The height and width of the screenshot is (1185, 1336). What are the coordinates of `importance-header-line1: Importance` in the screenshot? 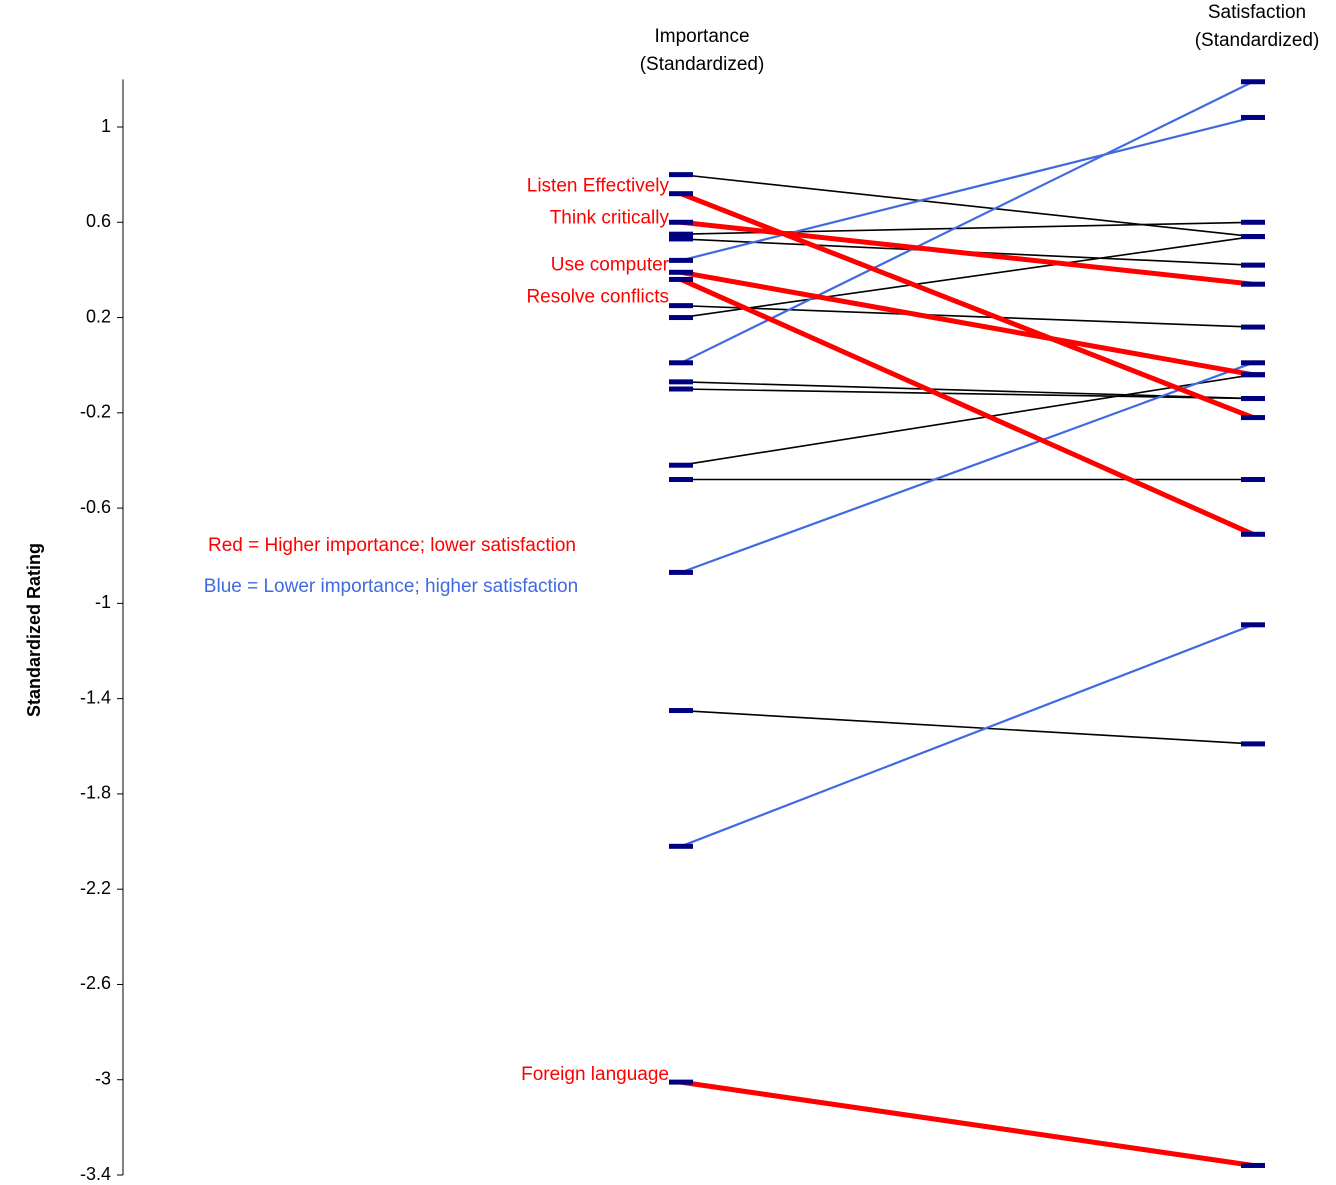 It's located at (701, 36).